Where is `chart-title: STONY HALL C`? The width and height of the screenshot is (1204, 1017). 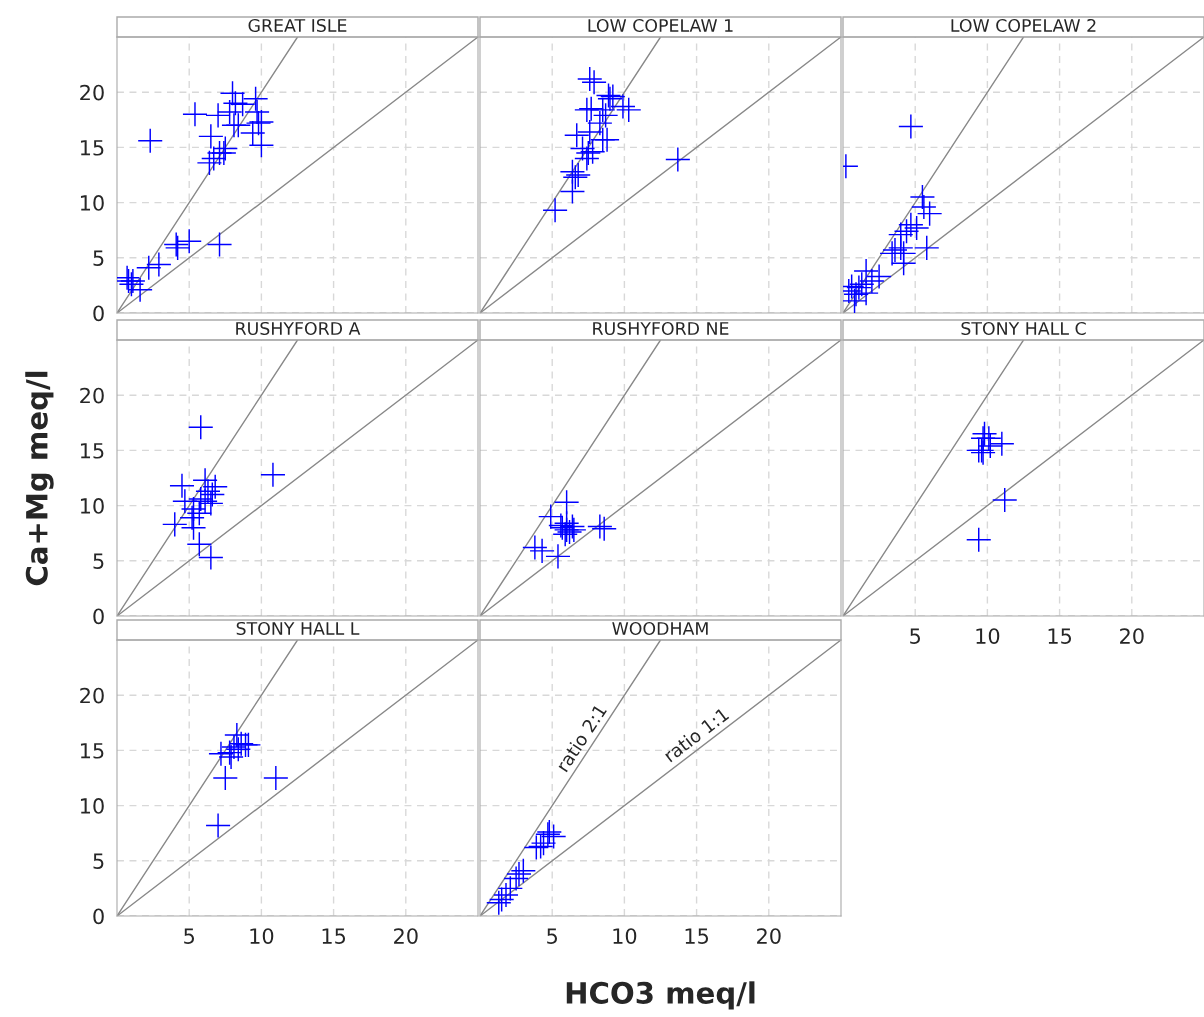
chart-title: STONY HALL C is located at coordinates (1023, 328).